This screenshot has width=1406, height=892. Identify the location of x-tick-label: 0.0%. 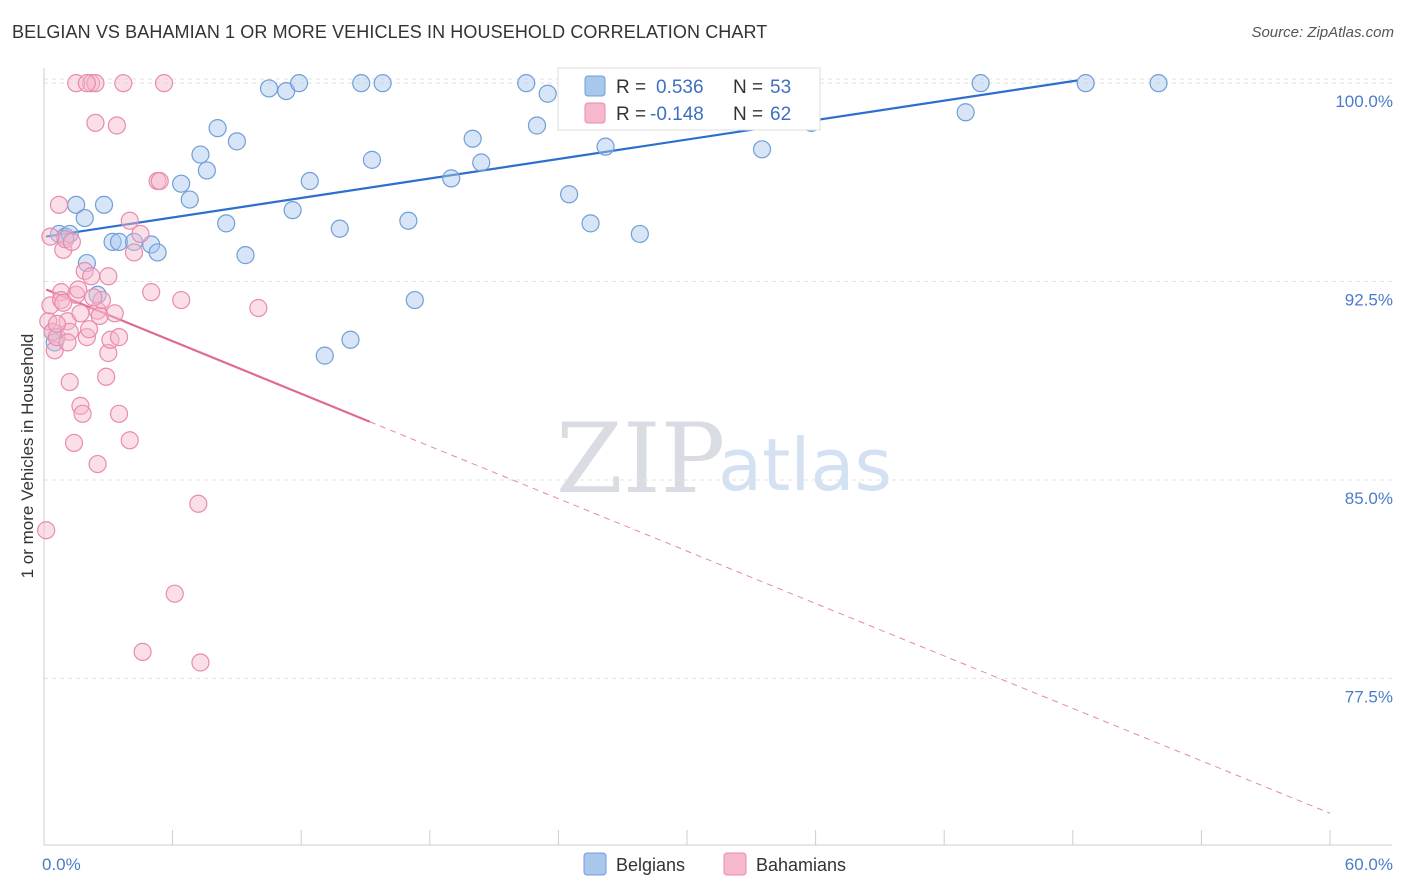
(61, 864).